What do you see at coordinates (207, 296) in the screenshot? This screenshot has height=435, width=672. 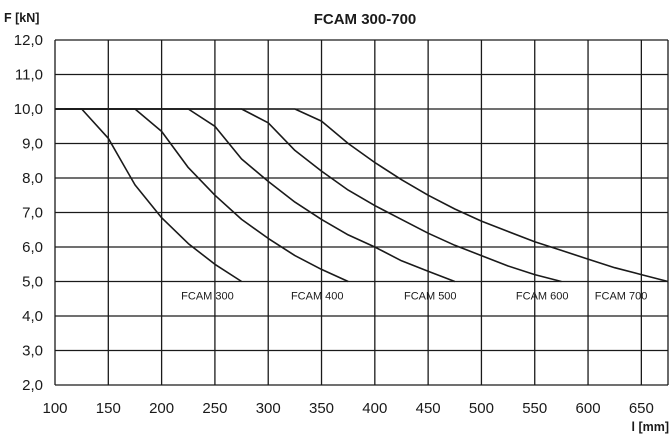 I see `series-label-1: FCAM 300` at bounding box center [207, 296].